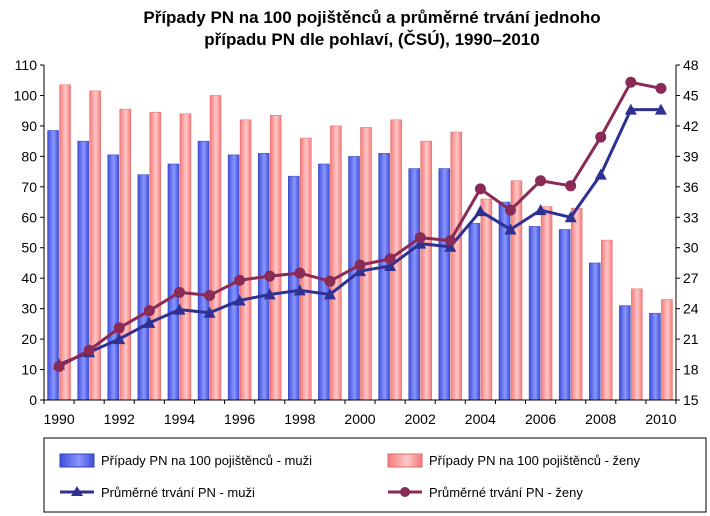  What do you see at coordinates (661, 88) in the screenshot?
I see `point-zeny-2010` at bounding box center [661, 88].